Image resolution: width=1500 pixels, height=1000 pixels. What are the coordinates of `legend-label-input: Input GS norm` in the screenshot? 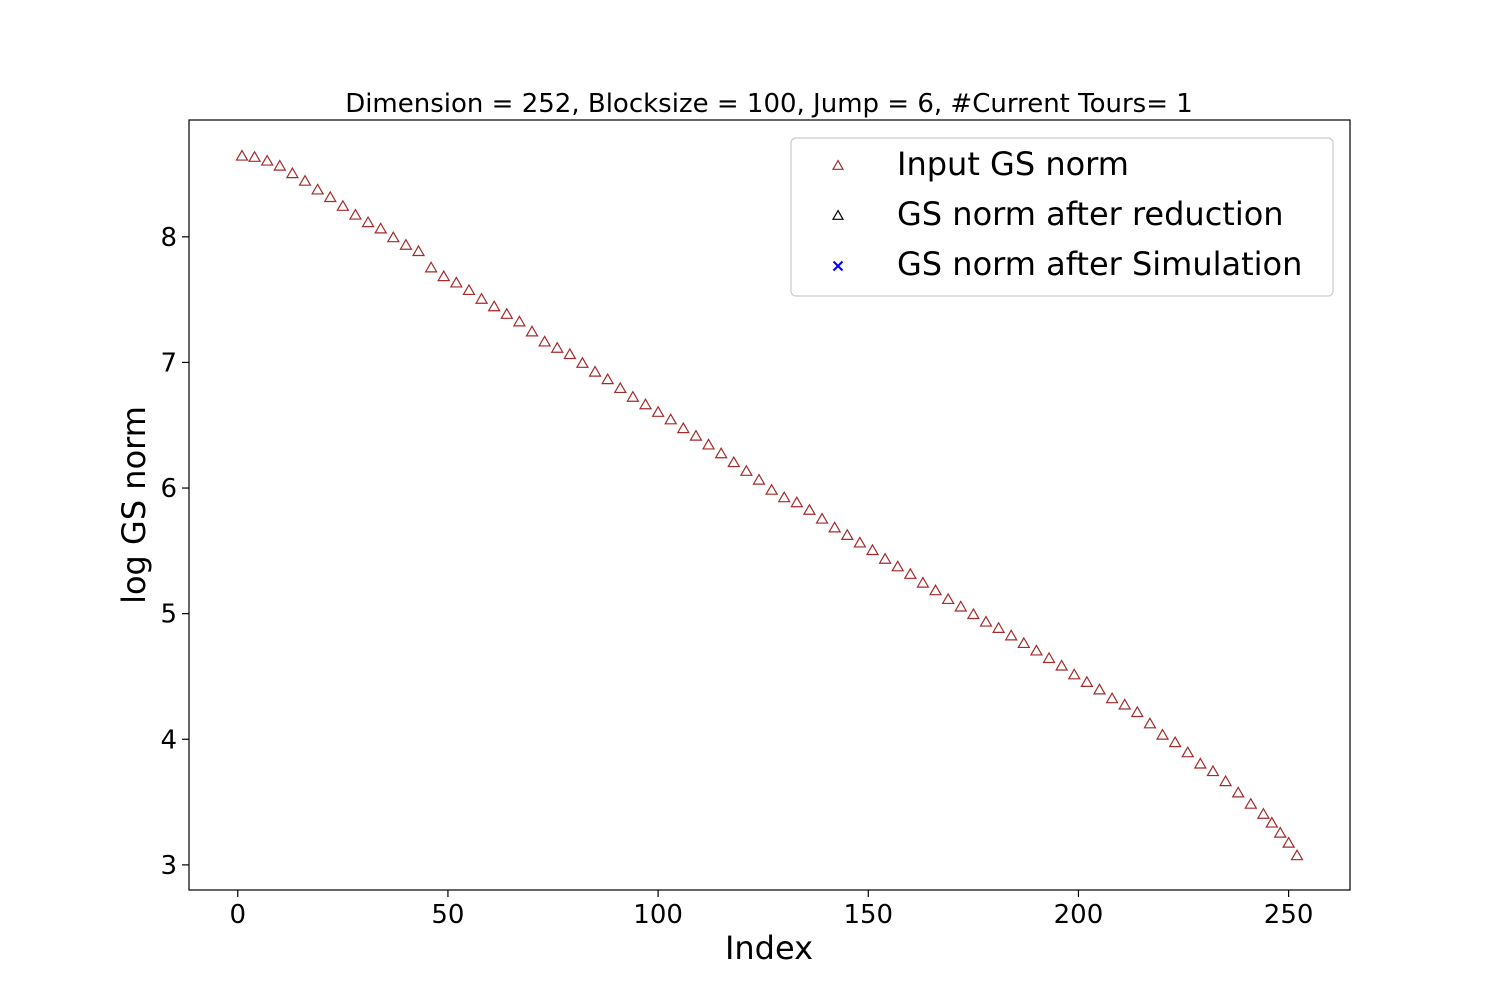 It's located at (1013, 164).